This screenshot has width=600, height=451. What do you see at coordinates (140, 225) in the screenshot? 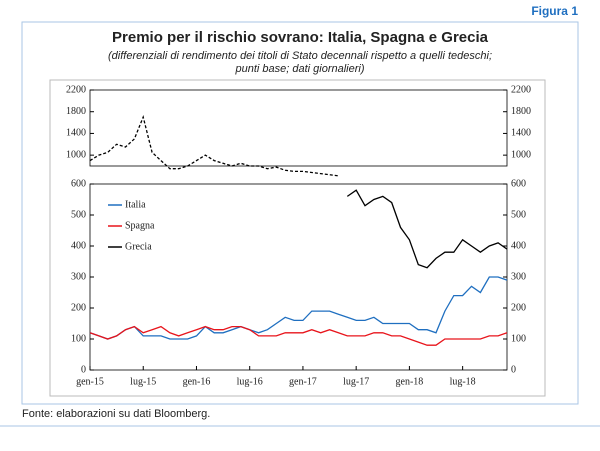
I see `legend-label: Spagna` at bounding box center [140, 225].